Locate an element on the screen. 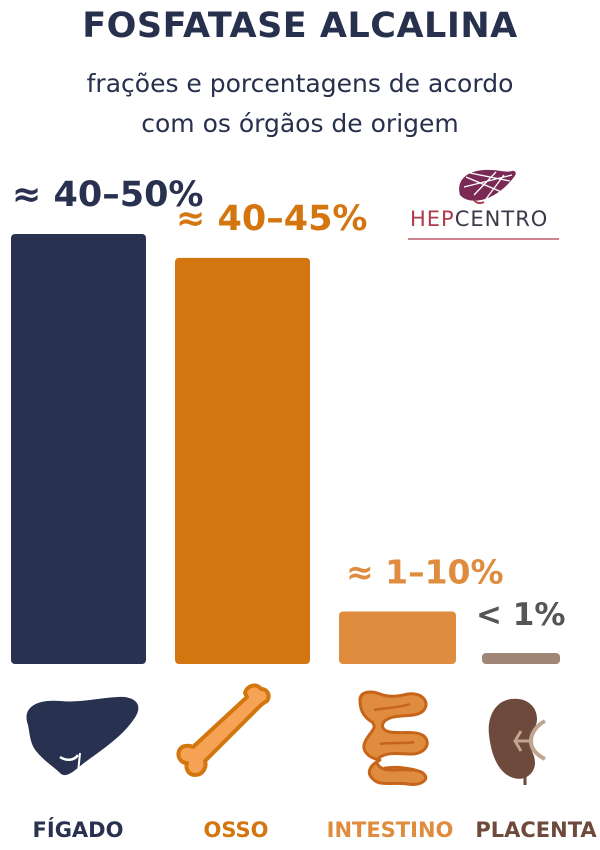 The image size is (600, 850). kidney-icon is located at coordinates (517, 741).